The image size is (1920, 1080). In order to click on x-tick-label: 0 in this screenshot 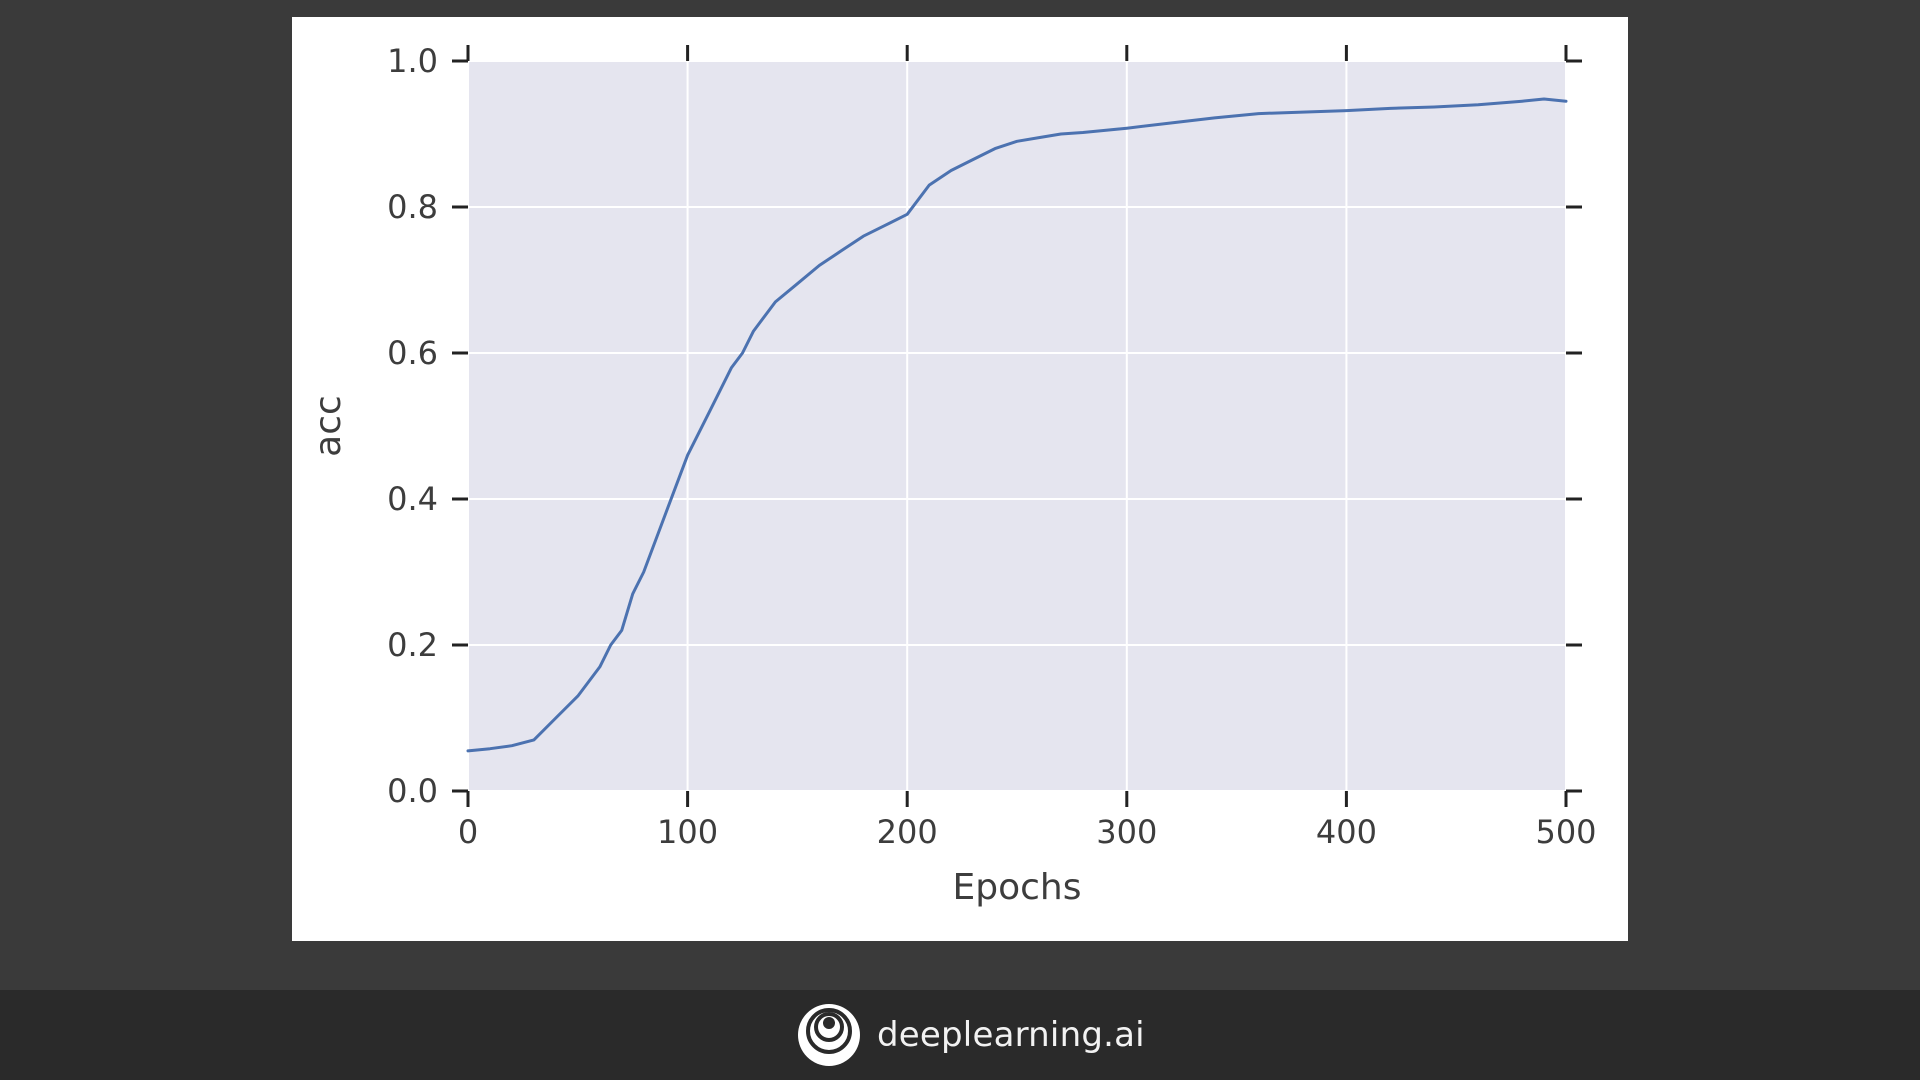, I will do `click(468, 832)`.